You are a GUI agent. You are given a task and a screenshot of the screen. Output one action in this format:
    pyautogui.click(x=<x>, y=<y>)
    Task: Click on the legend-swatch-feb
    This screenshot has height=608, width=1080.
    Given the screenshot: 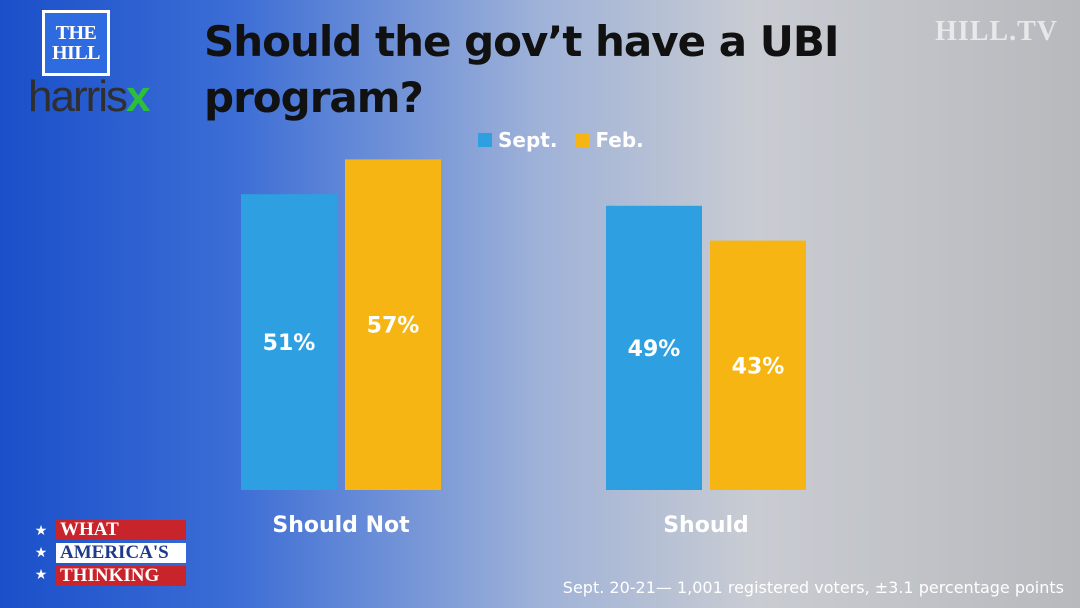 What is the action you would take?
    pyautogui.click(x=582, y=140)
    